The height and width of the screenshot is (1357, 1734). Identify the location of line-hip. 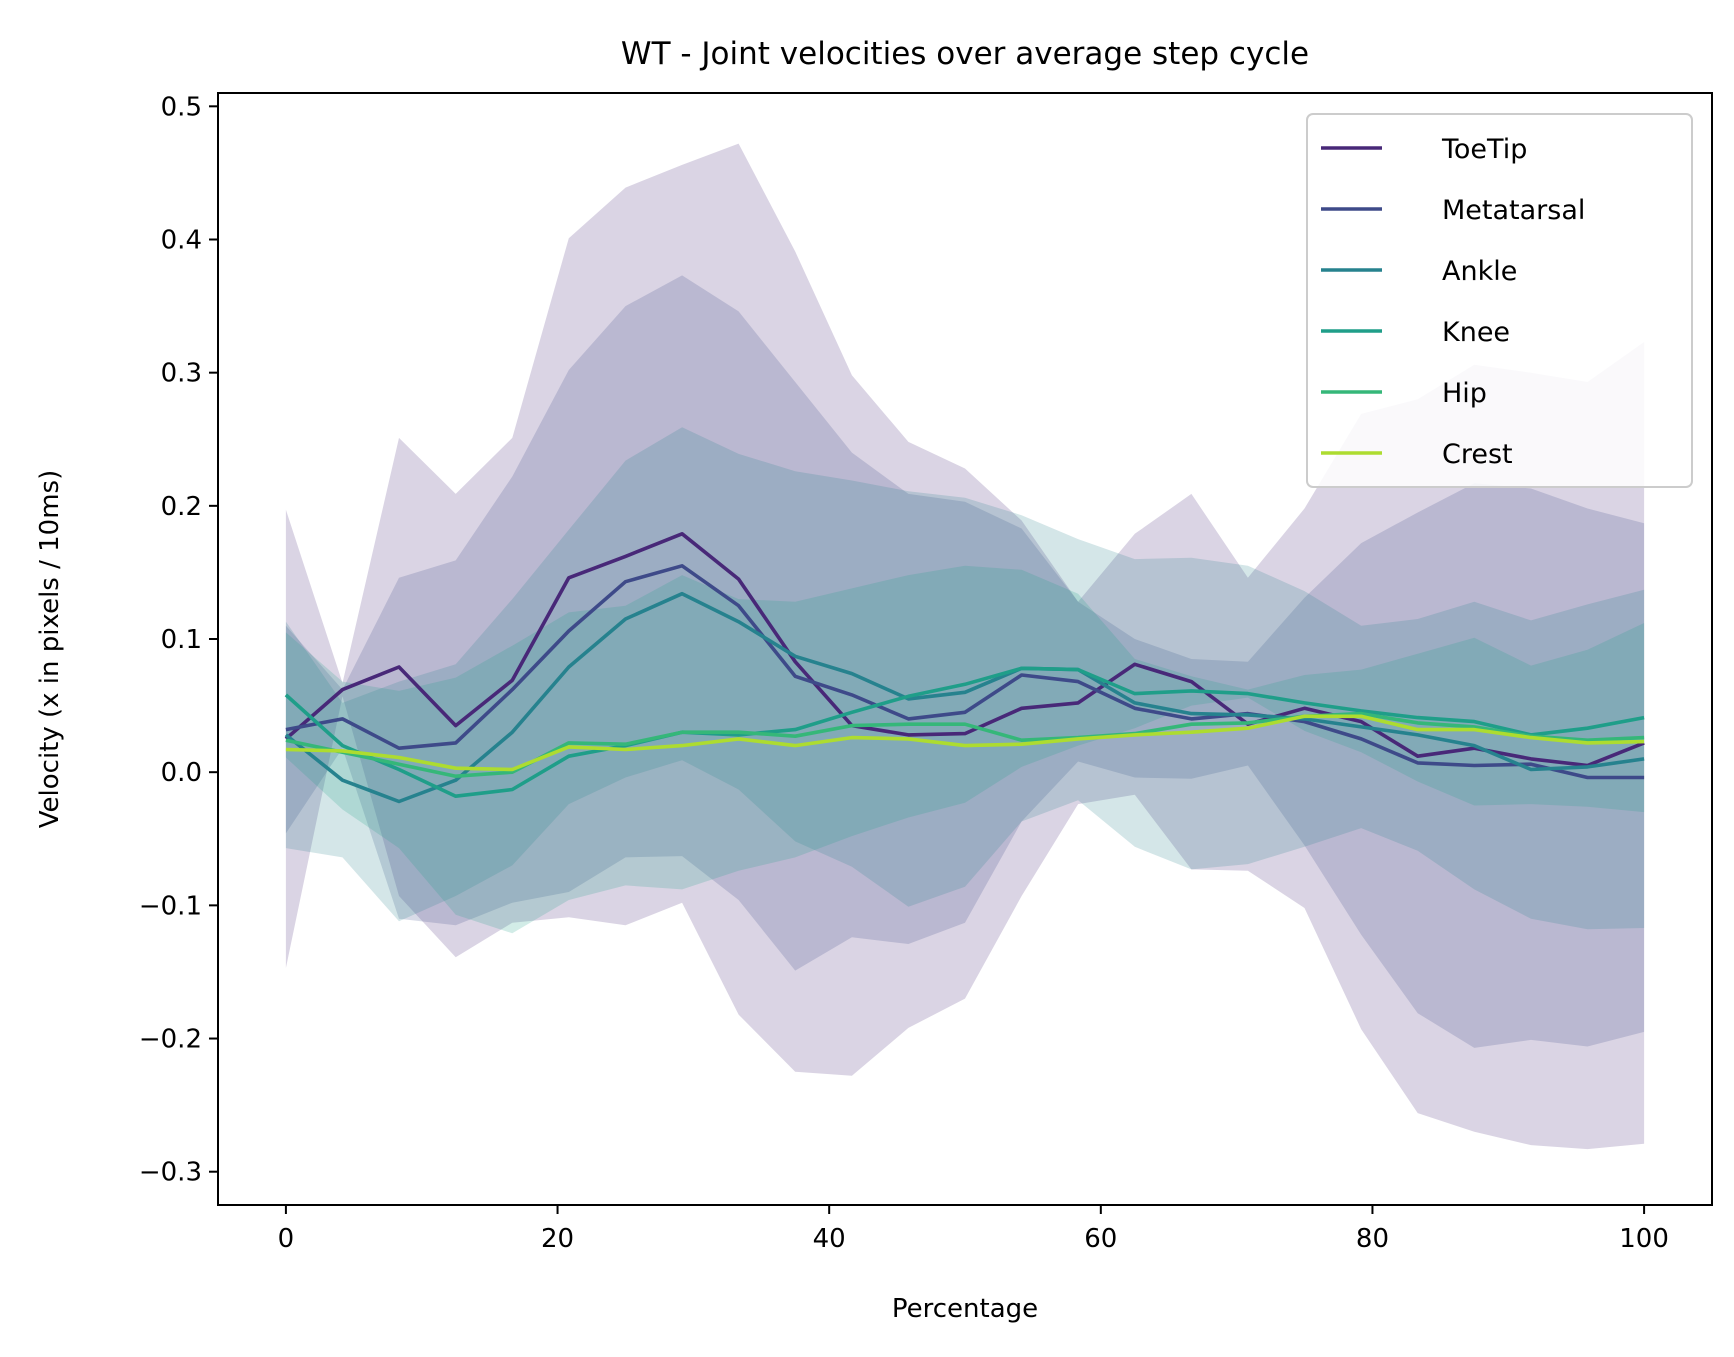
(965, 745).